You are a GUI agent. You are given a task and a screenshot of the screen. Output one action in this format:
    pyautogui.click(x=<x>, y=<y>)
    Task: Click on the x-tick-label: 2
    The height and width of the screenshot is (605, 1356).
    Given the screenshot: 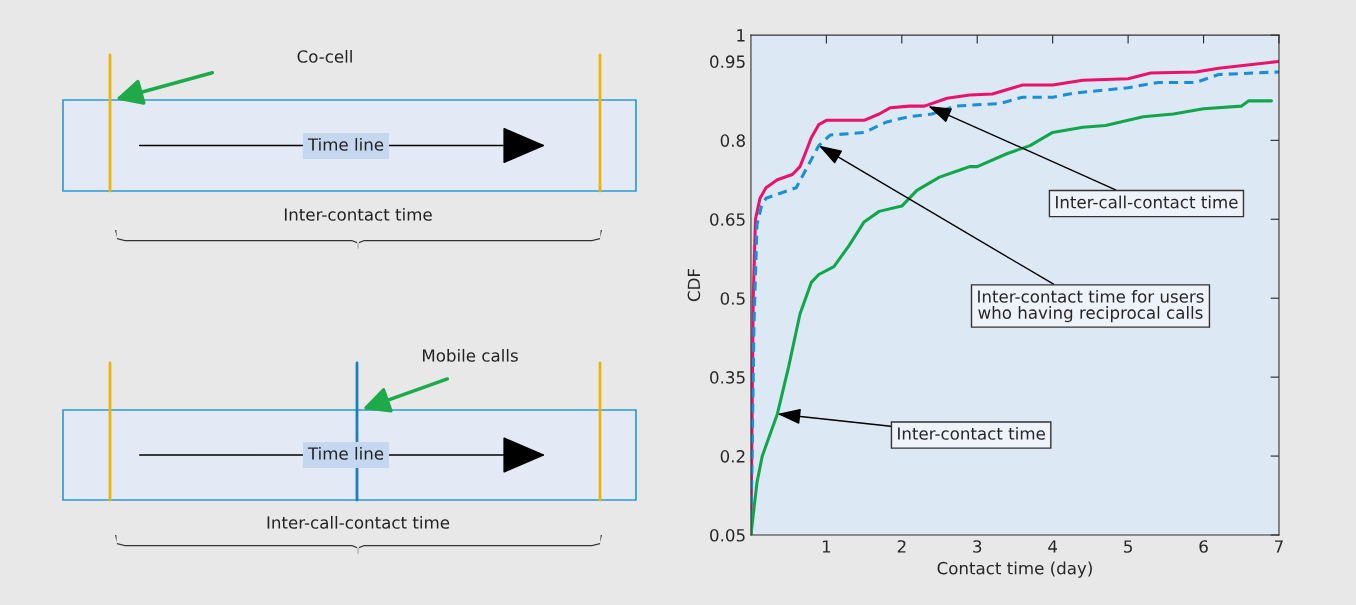 What is the action you would take?
    pyautogui.click(x=901, y=546)
    